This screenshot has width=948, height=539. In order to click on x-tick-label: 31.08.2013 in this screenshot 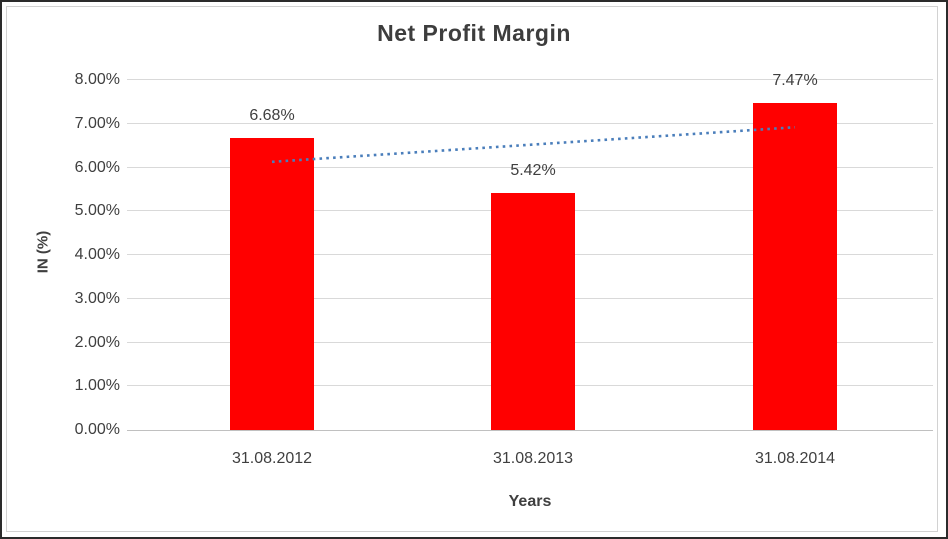, I will do `click(533, 458)`.